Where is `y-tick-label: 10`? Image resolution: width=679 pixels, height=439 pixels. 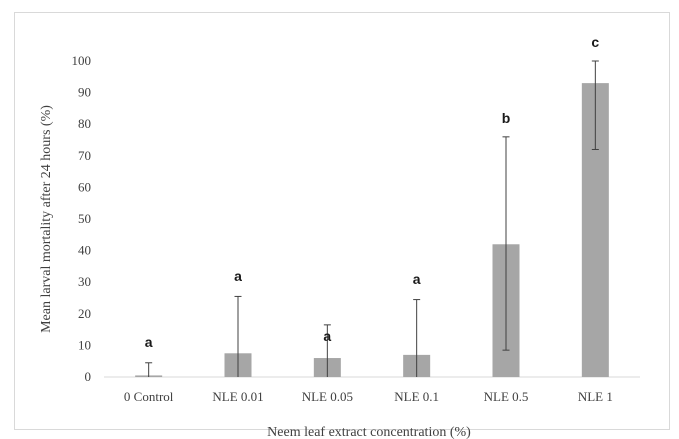
y-tick-label: 10 is located at coordinates (84, 344).